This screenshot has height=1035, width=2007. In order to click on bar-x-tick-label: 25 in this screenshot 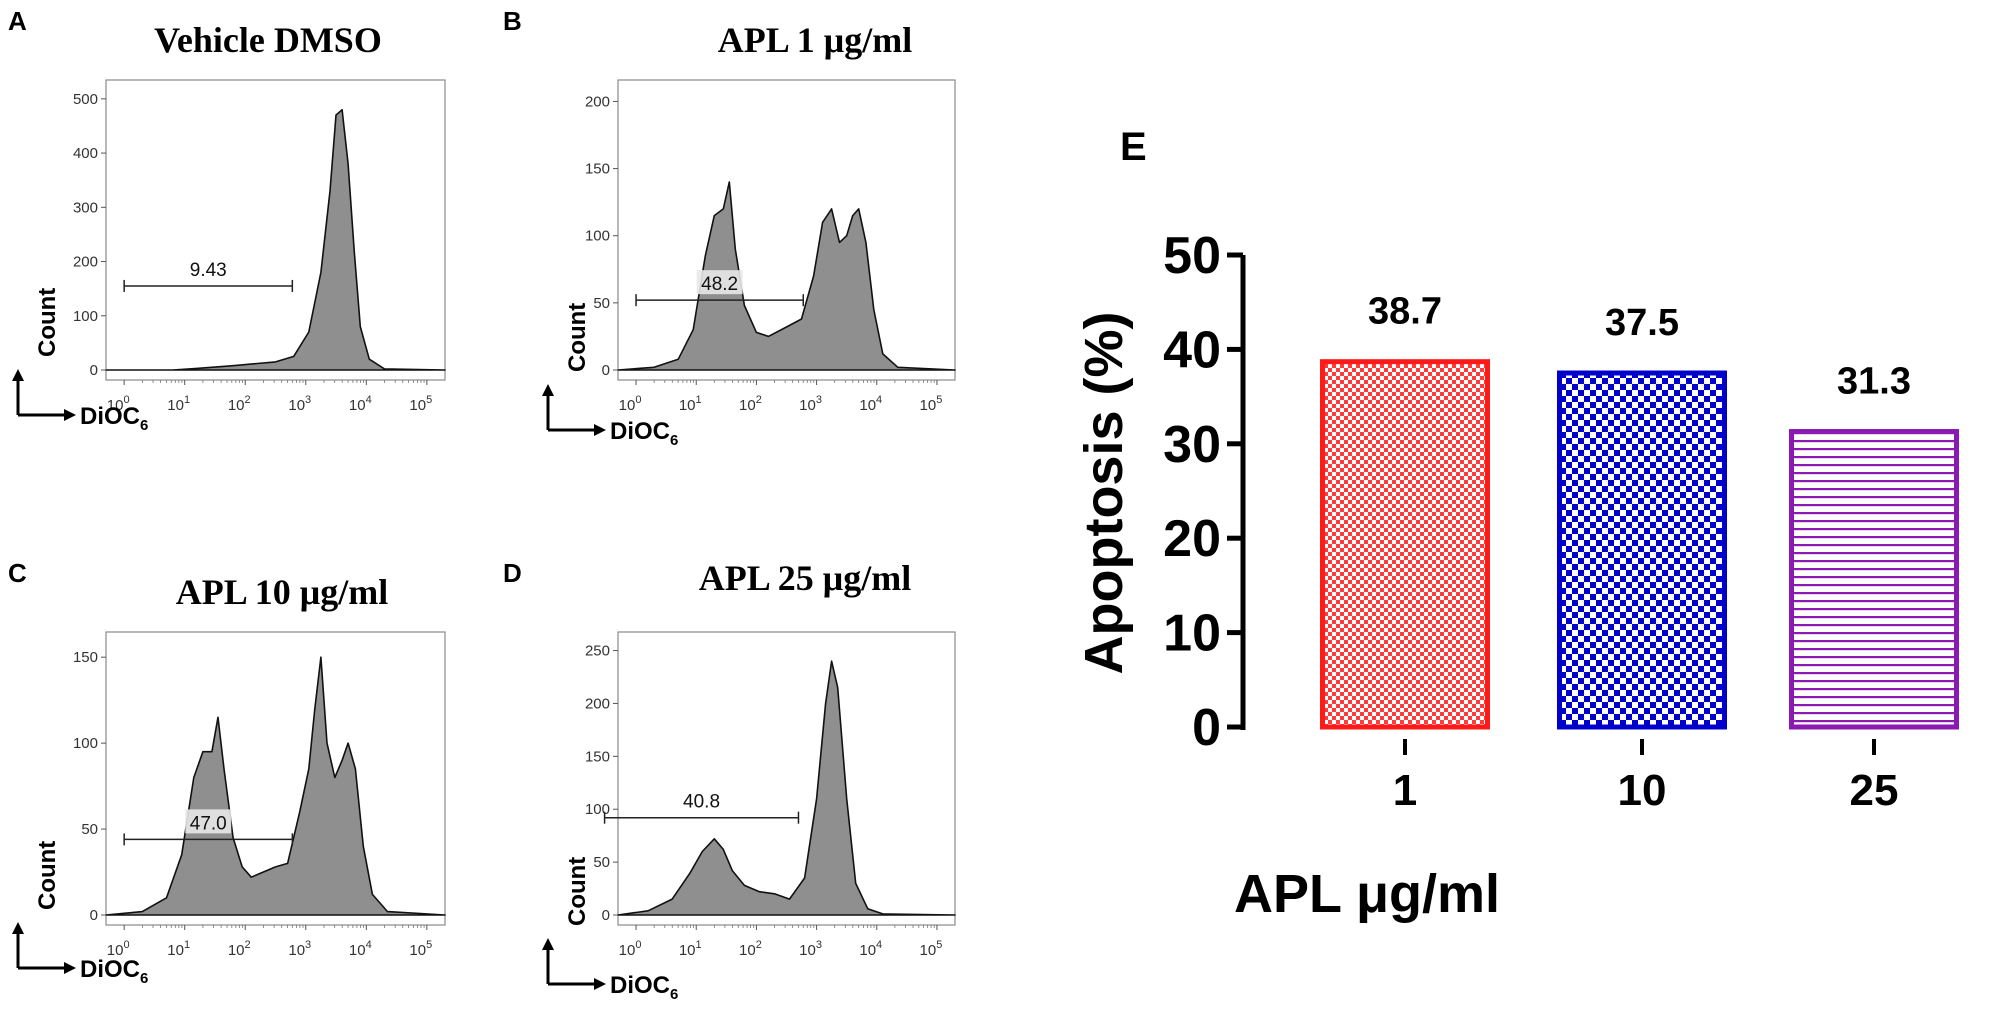, I will do `click(1874, 790)`.